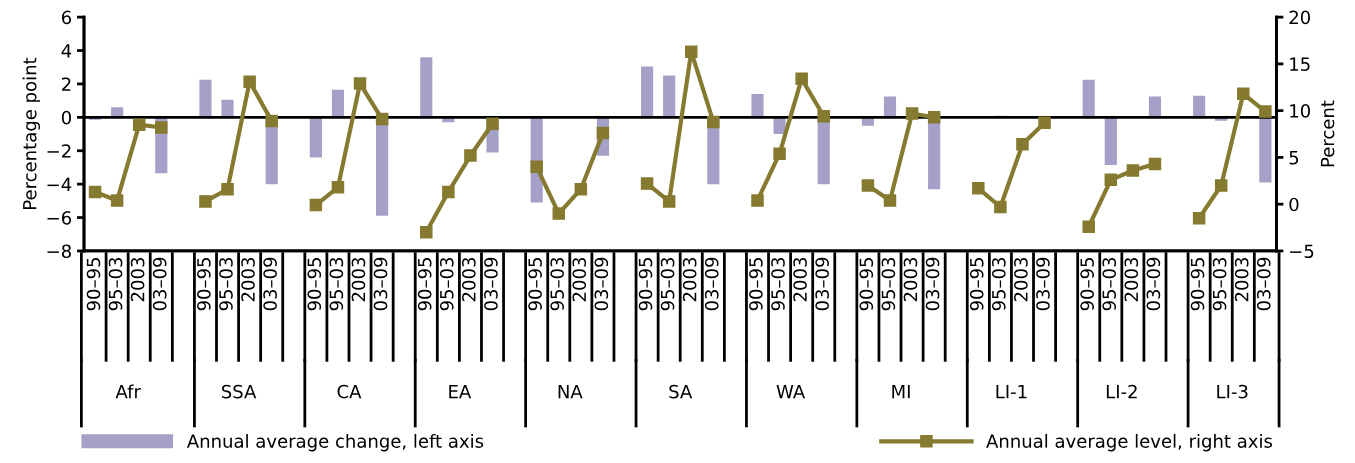  Describe the element at coordinates (570, 391) in the screenshot. I see `text: NA` at that location.